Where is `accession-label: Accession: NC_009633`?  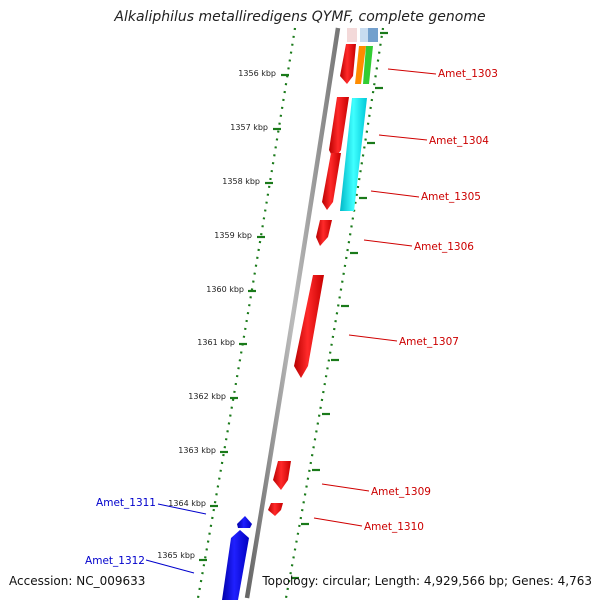
accession-label: Accession: NC_009633 is located at coordinates (77, 581).